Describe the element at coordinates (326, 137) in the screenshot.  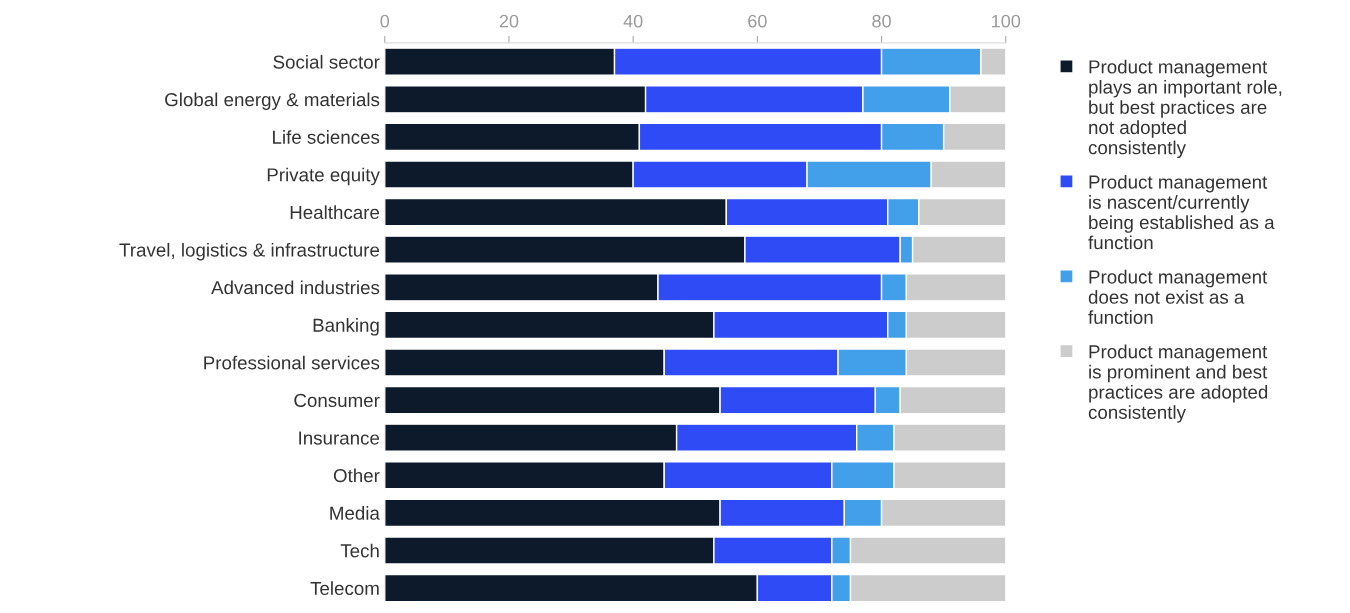
I see `y-tick-label: Life sciences` at that location.